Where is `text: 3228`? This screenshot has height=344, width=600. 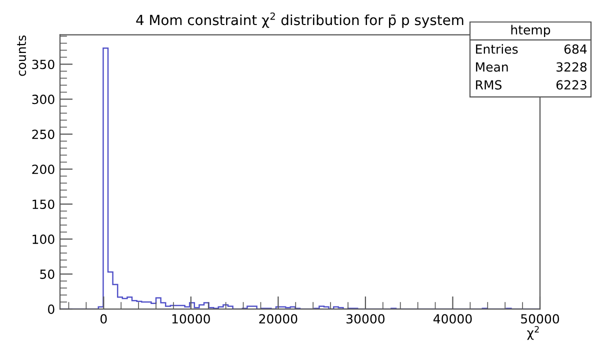
text: 3228 is located at coordinates (571, 67).